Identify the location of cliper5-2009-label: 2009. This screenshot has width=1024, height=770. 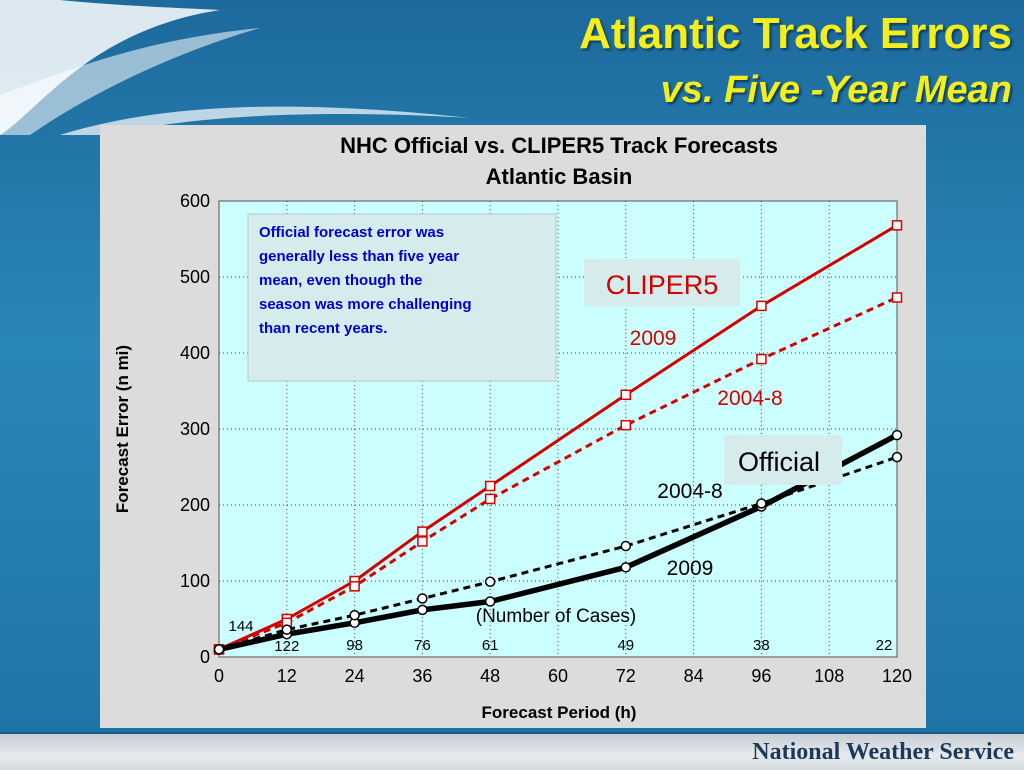
(653, 338).